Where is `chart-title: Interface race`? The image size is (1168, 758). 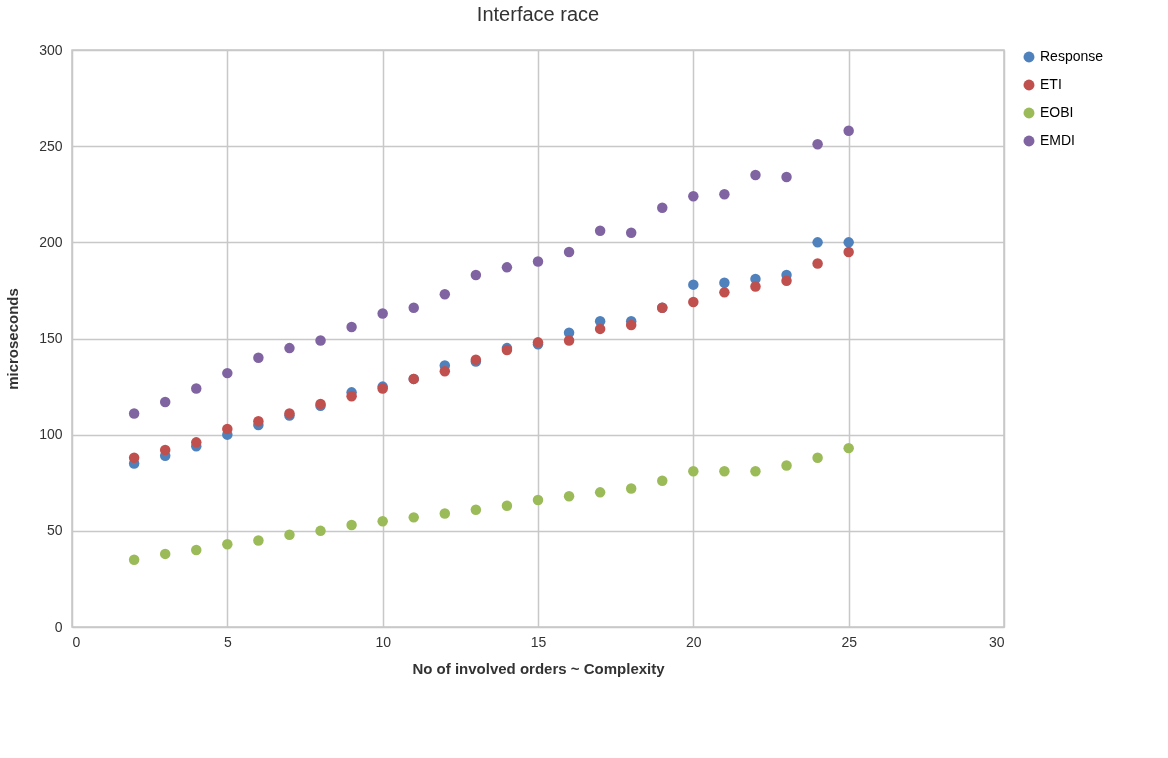
chart-title: Interface race is located at coordinates (538, 14).